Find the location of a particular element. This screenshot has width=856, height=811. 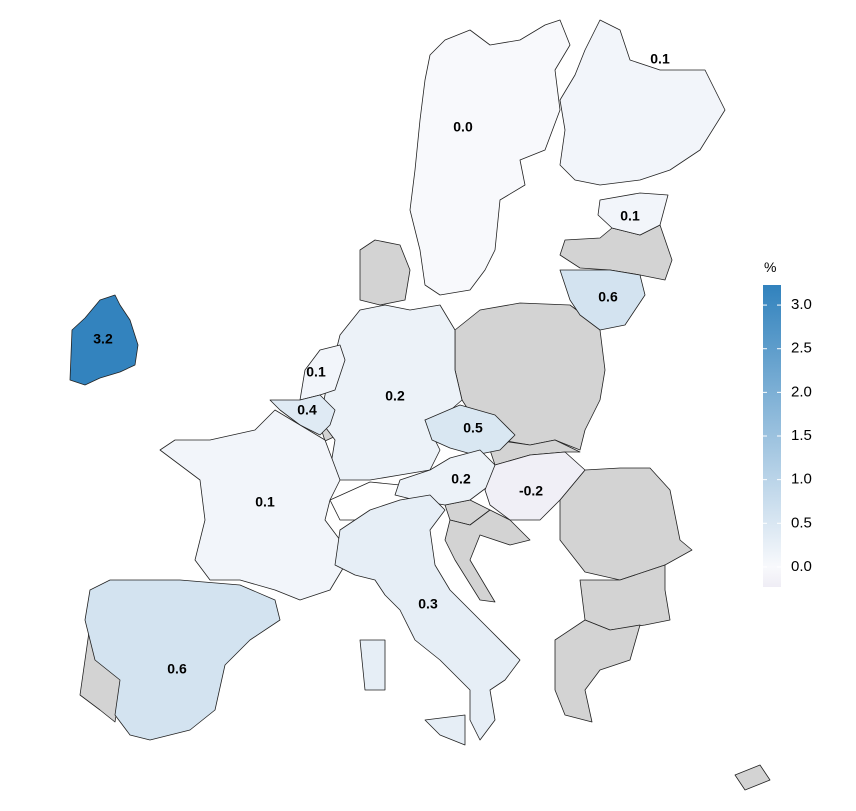

legend-tick-label: 0.5 is located at coordinates (801, 522).